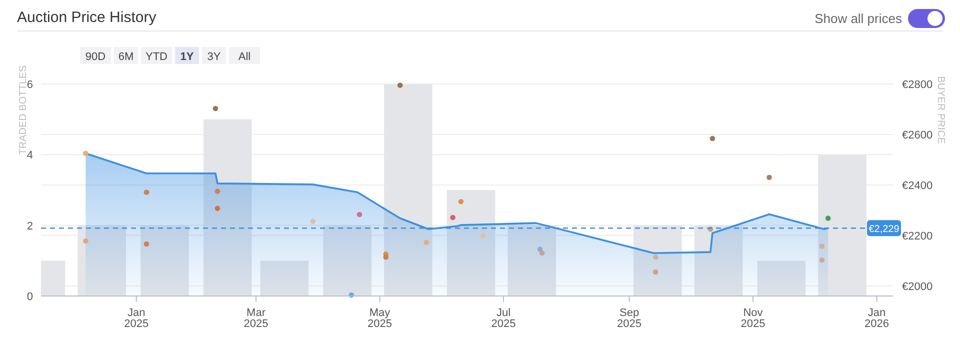 The width and height of the screenshot is (960, 345). Describe the element at coordinates (29, 297) in the screenshot. I see `y-tick-label: 0` at that location.